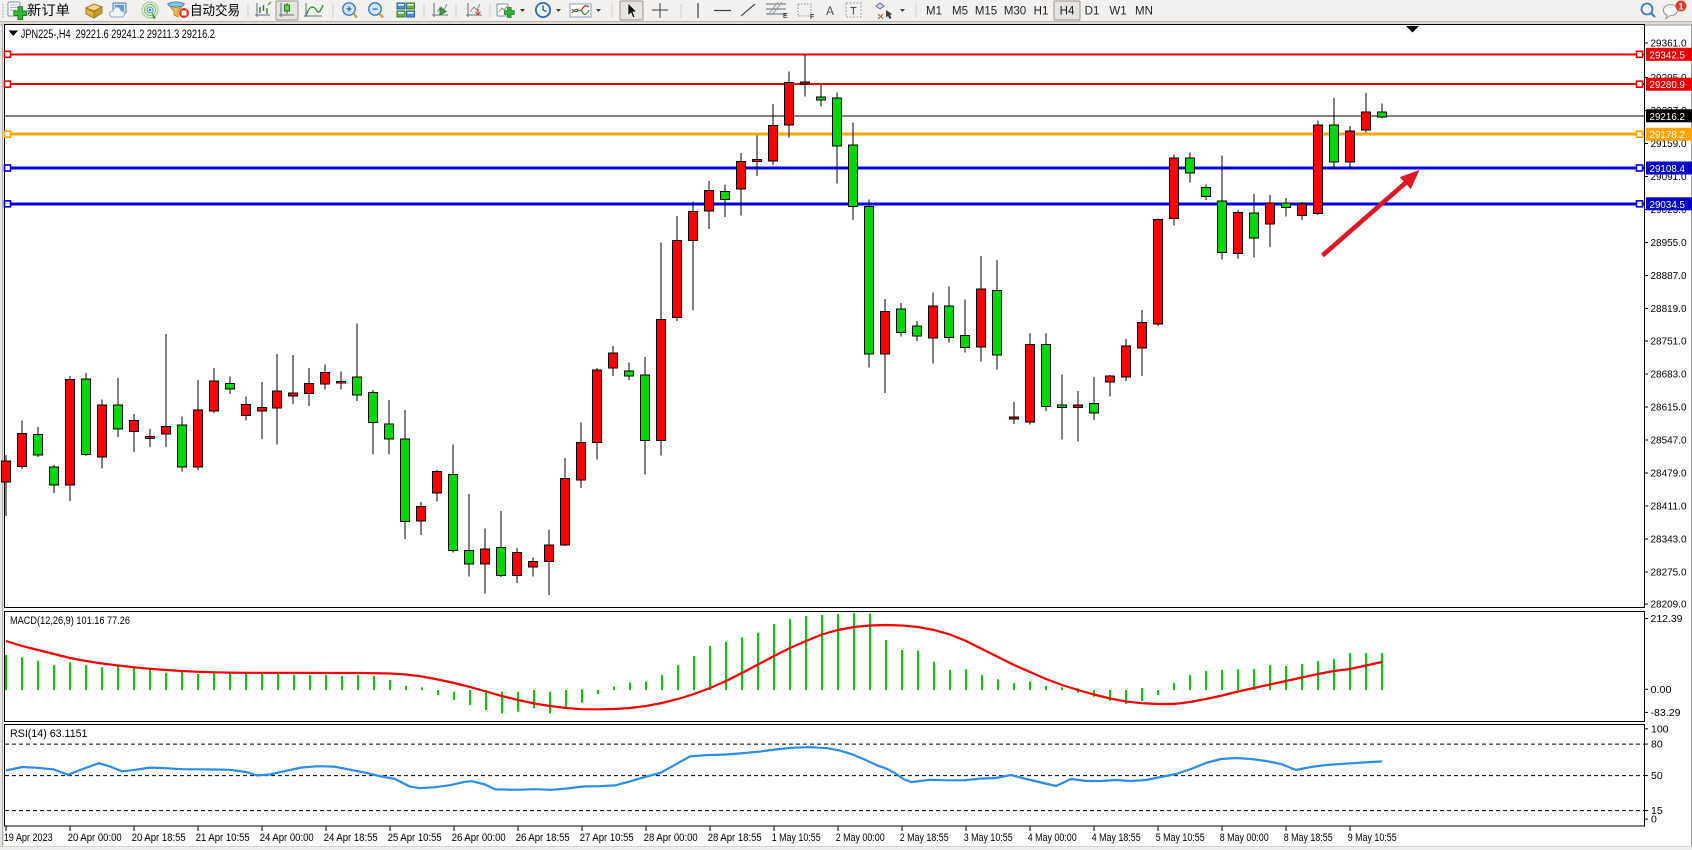  What do you see at coordinates (1372, 838) in the screenshot?
I see `svg-text: 9 May 10:55` at bounding box center [1372, 838].